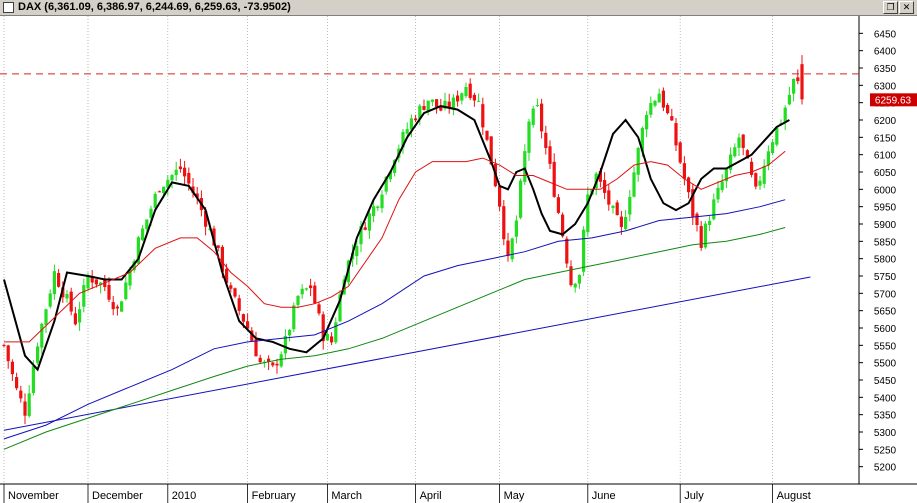 Image resolution: width=917 pixels, height=503 pixels. What do you see at coordinates (885, 208) in the screenshot?
I see `y-tick-label: 5950` at bounding box center [885, 208].